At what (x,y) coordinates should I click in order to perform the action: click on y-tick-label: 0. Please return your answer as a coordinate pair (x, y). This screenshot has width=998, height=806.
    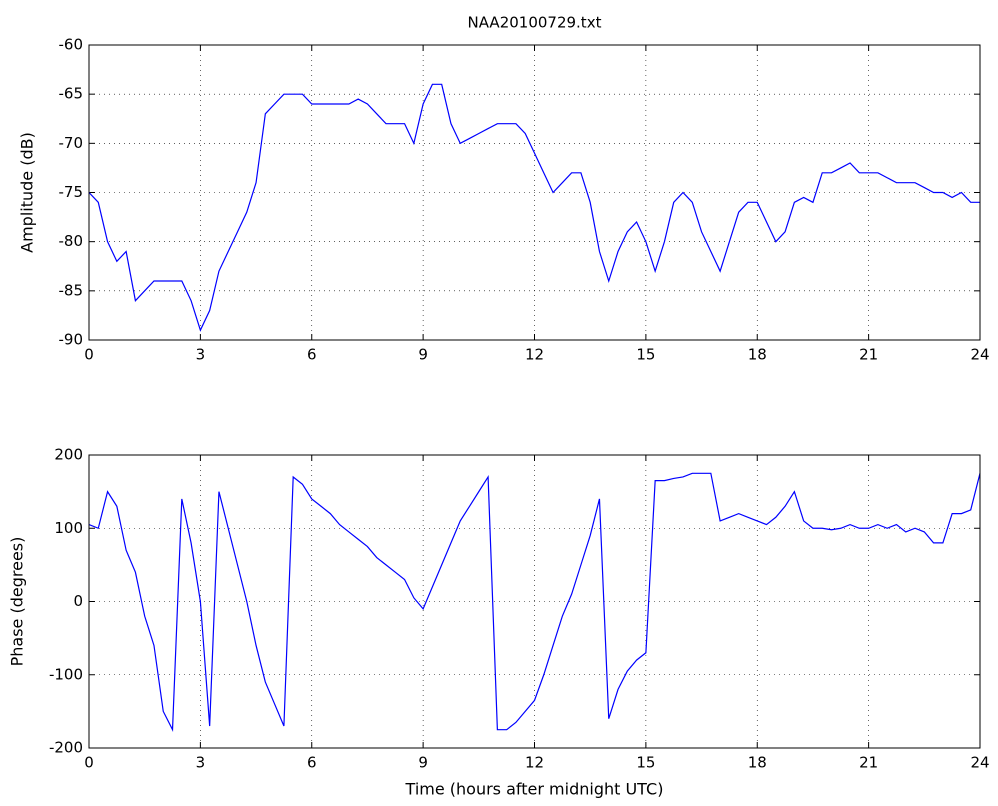
    Looking at the image, I should click on (78, 601).